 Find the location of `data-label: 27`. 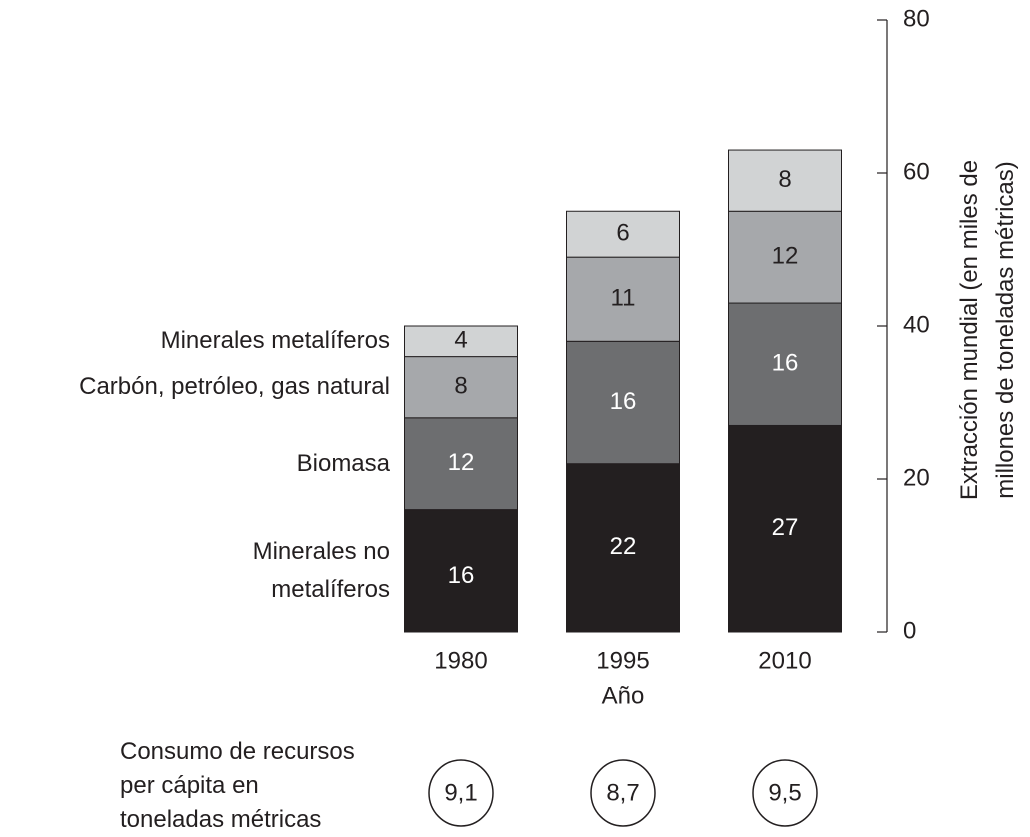

data-label: 27 is located at coordinates (785, 527).